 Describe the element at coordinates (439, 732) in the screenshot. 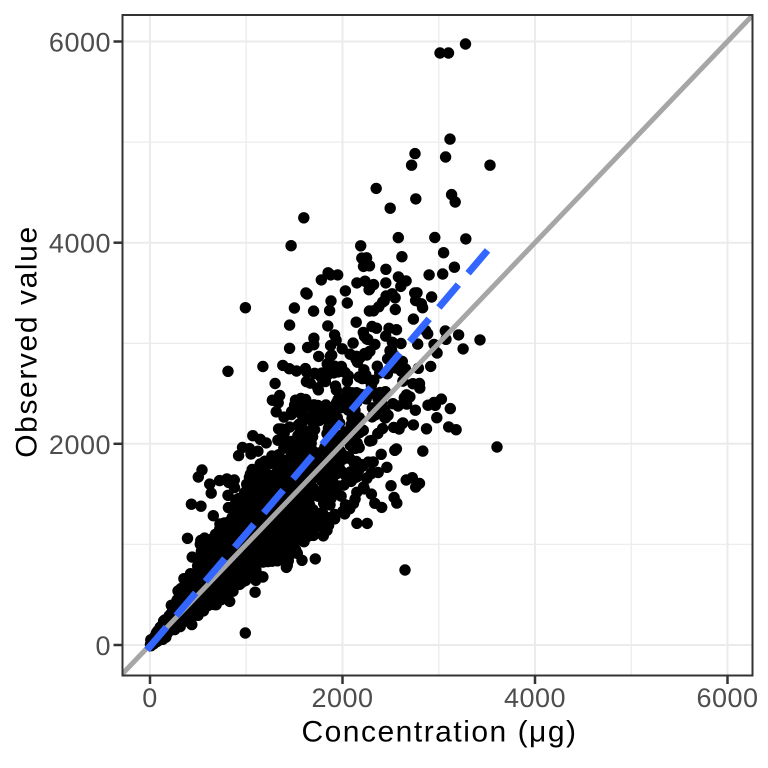

I see `svg-text: Concentration (μg)` at that location.